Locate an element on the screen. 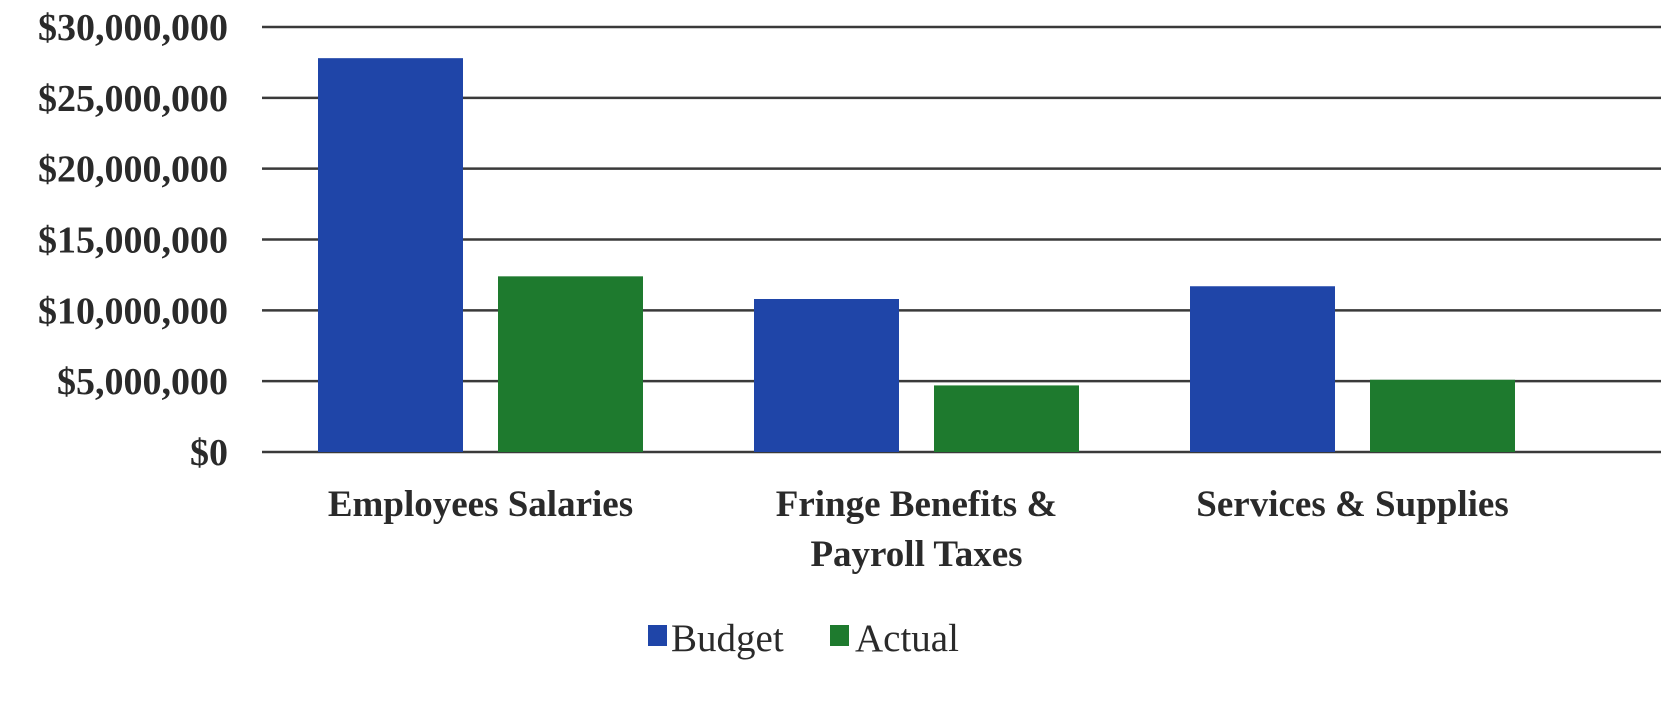  legend-label: Budget is located at coordinates (727, 638).